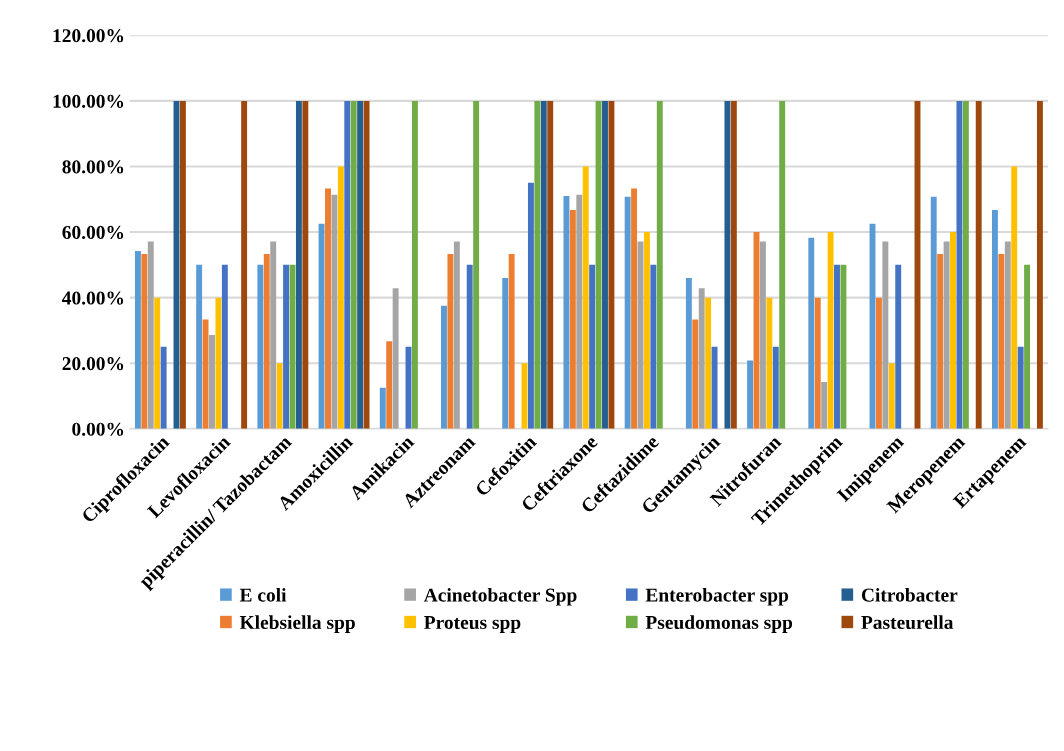 The image size is (1064, 751). What do you see at coordinates (98, 429) in the screenshot?
I see `y-tick-label: 0.00%` at bounding box center [98, 429].